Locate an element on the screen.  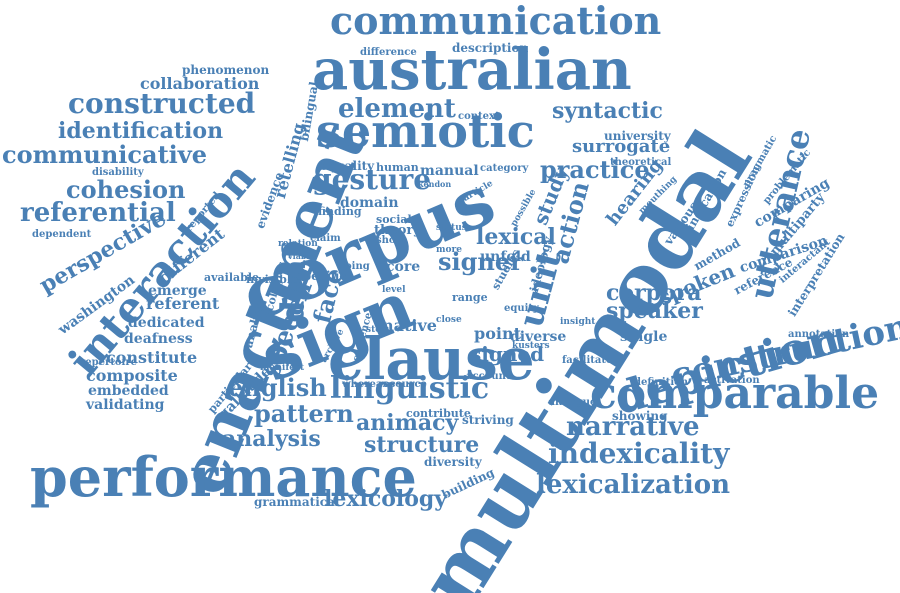
cloud-word-account: account is located at coordinates (488, 376).